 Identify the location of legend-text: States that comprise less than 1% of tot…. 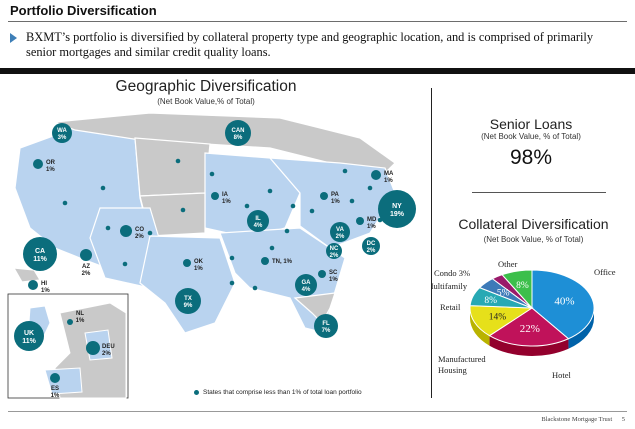
(282, 392).